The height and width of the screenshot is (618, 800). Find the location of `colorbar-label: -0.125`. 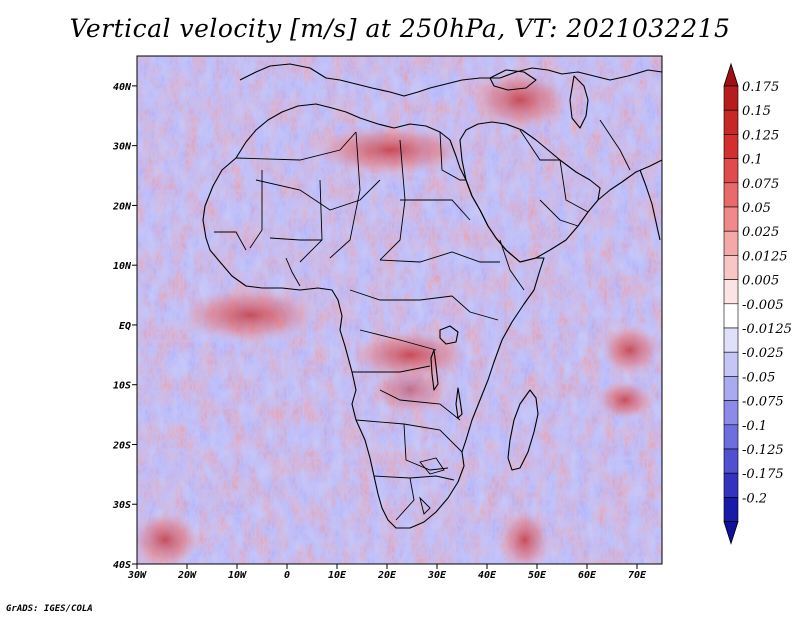

colorbar-label: -0.125 is located at coordinates (763, 450).